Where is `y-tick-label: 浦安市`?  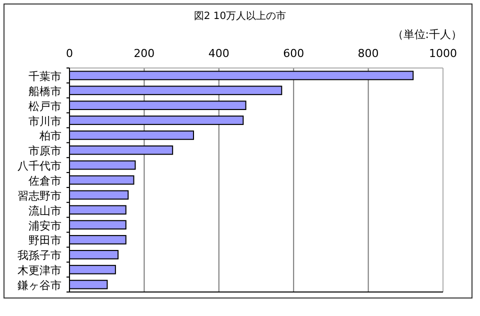
y-tick-label: 浦安市 is located at coordinates (45, 225).